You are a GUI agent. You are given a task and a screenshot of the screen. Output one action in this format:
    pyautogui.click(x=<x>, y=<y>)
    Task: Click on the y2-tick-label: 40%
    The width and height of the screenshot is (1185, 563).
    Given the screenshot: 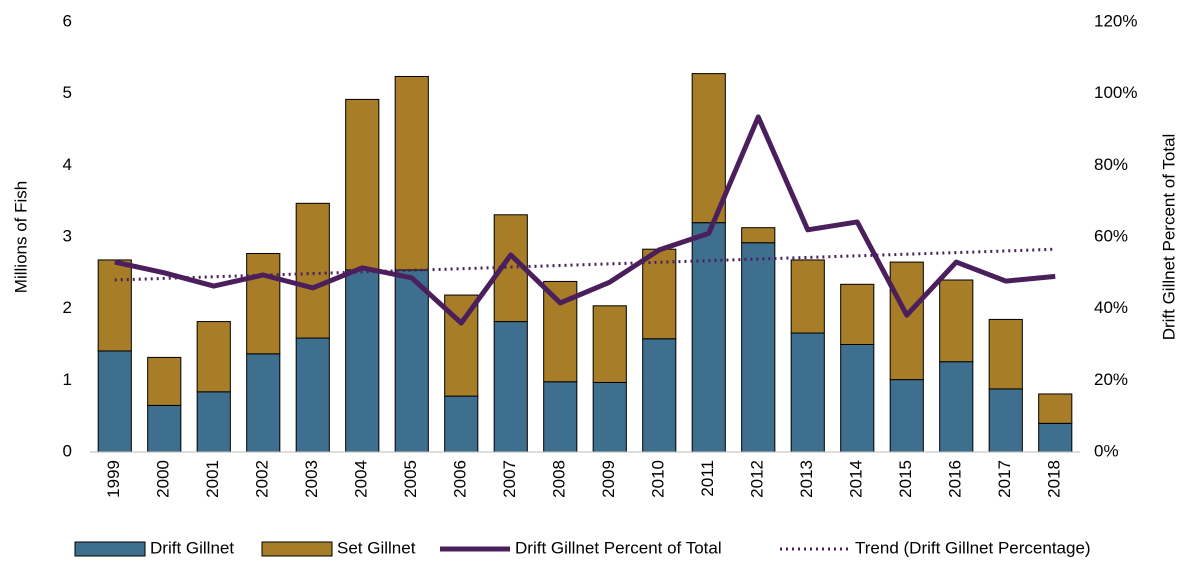 What is the action you would take?
    pyautogui.click(x=1111, y=307)
    